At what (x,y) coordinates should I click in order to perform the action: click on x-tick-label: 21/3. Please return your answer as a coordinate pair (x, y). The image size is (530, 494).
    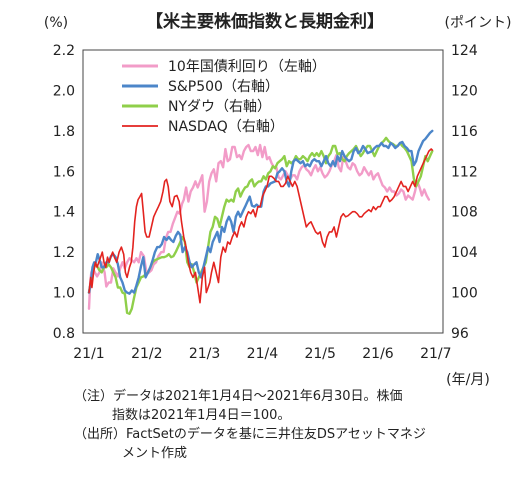
    Looking at the image, I should click on (204, 354).